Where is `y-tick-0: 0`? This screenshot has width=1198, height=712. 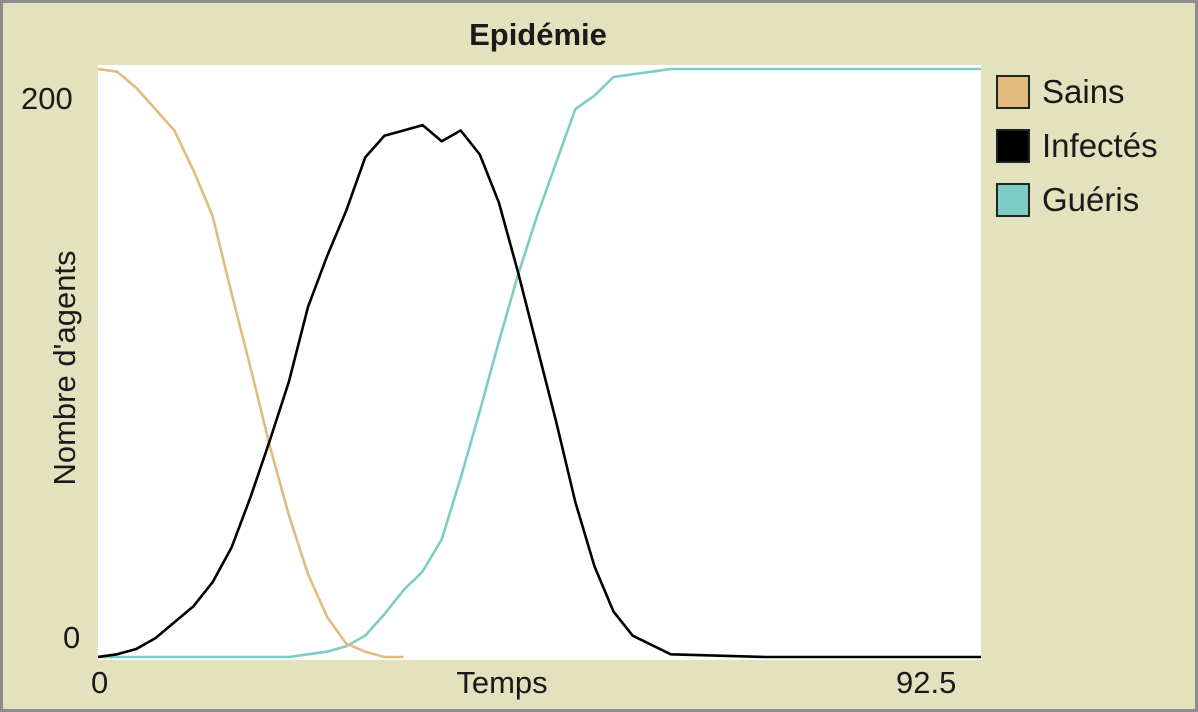 y-tick-0: 0 is located at coordinates (72, 637).